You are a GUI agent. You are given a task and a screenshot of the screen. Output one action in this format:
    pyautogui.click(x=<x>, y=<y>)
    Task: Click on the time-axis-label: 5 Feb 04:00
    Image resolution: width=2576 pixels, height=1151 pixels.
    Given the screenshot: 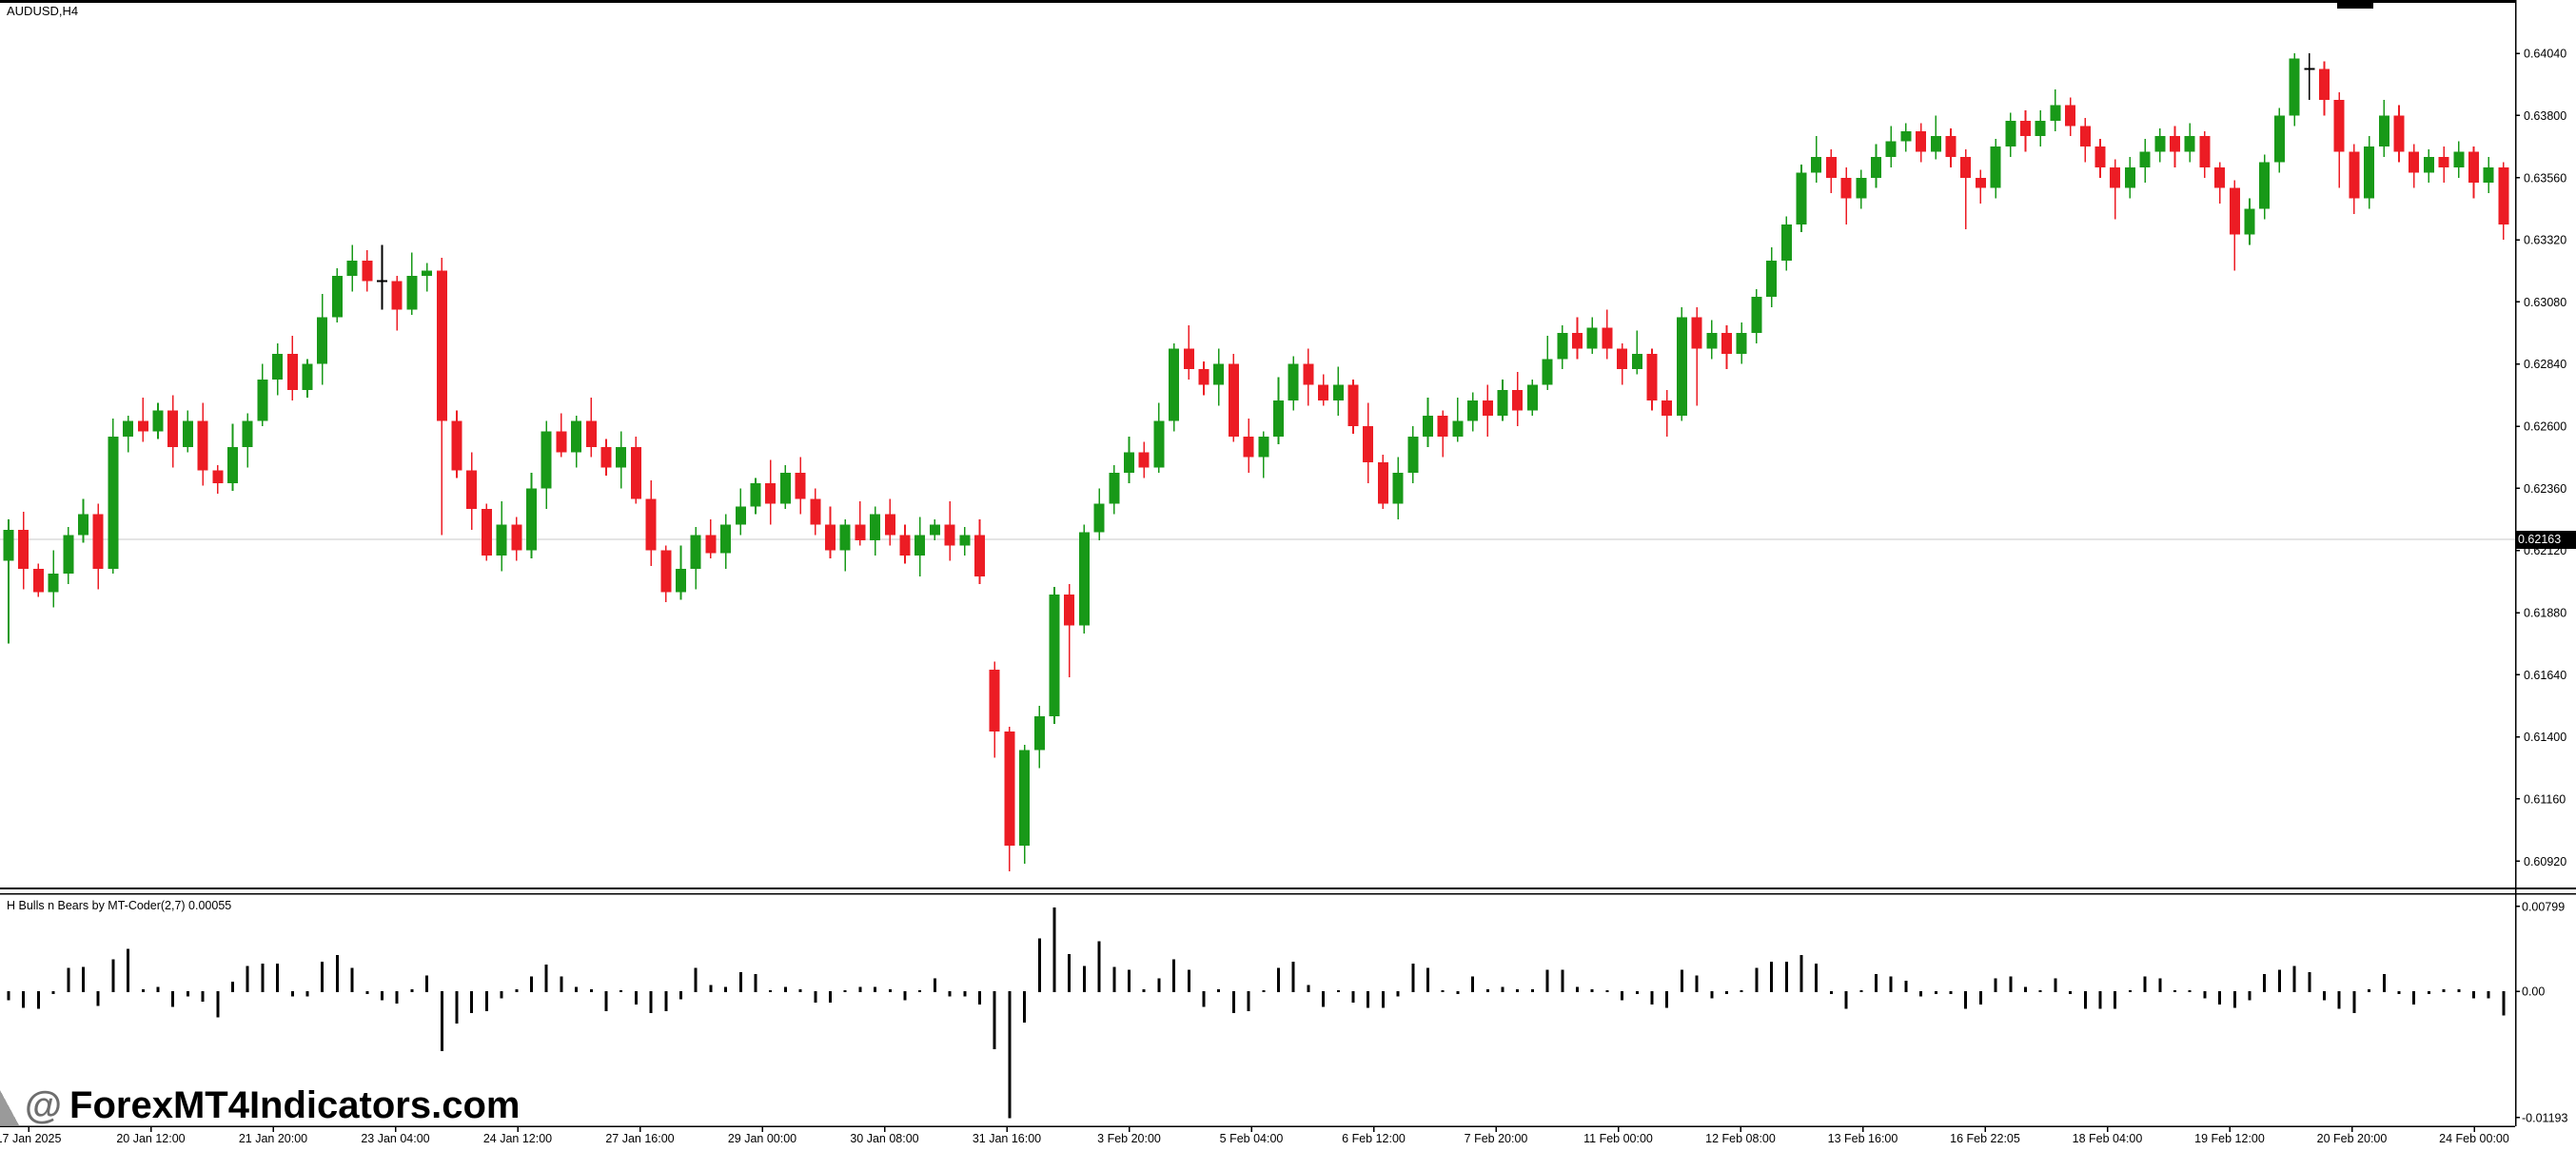 What is the action you would take?
    pyautogui.click(x=1252, y=1138)
    